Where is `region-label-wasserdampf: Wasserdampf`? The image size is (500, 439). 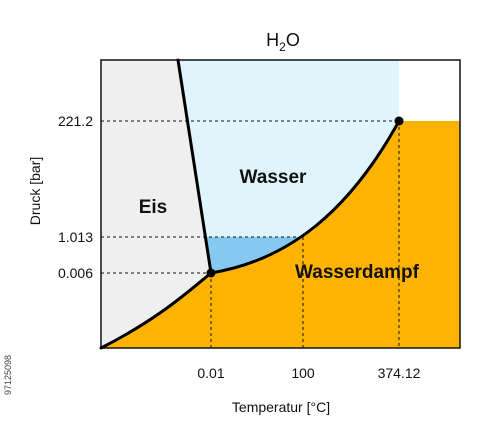
region-label-wasserdampf: Wasserdampf is located at coordinates (357, 272).